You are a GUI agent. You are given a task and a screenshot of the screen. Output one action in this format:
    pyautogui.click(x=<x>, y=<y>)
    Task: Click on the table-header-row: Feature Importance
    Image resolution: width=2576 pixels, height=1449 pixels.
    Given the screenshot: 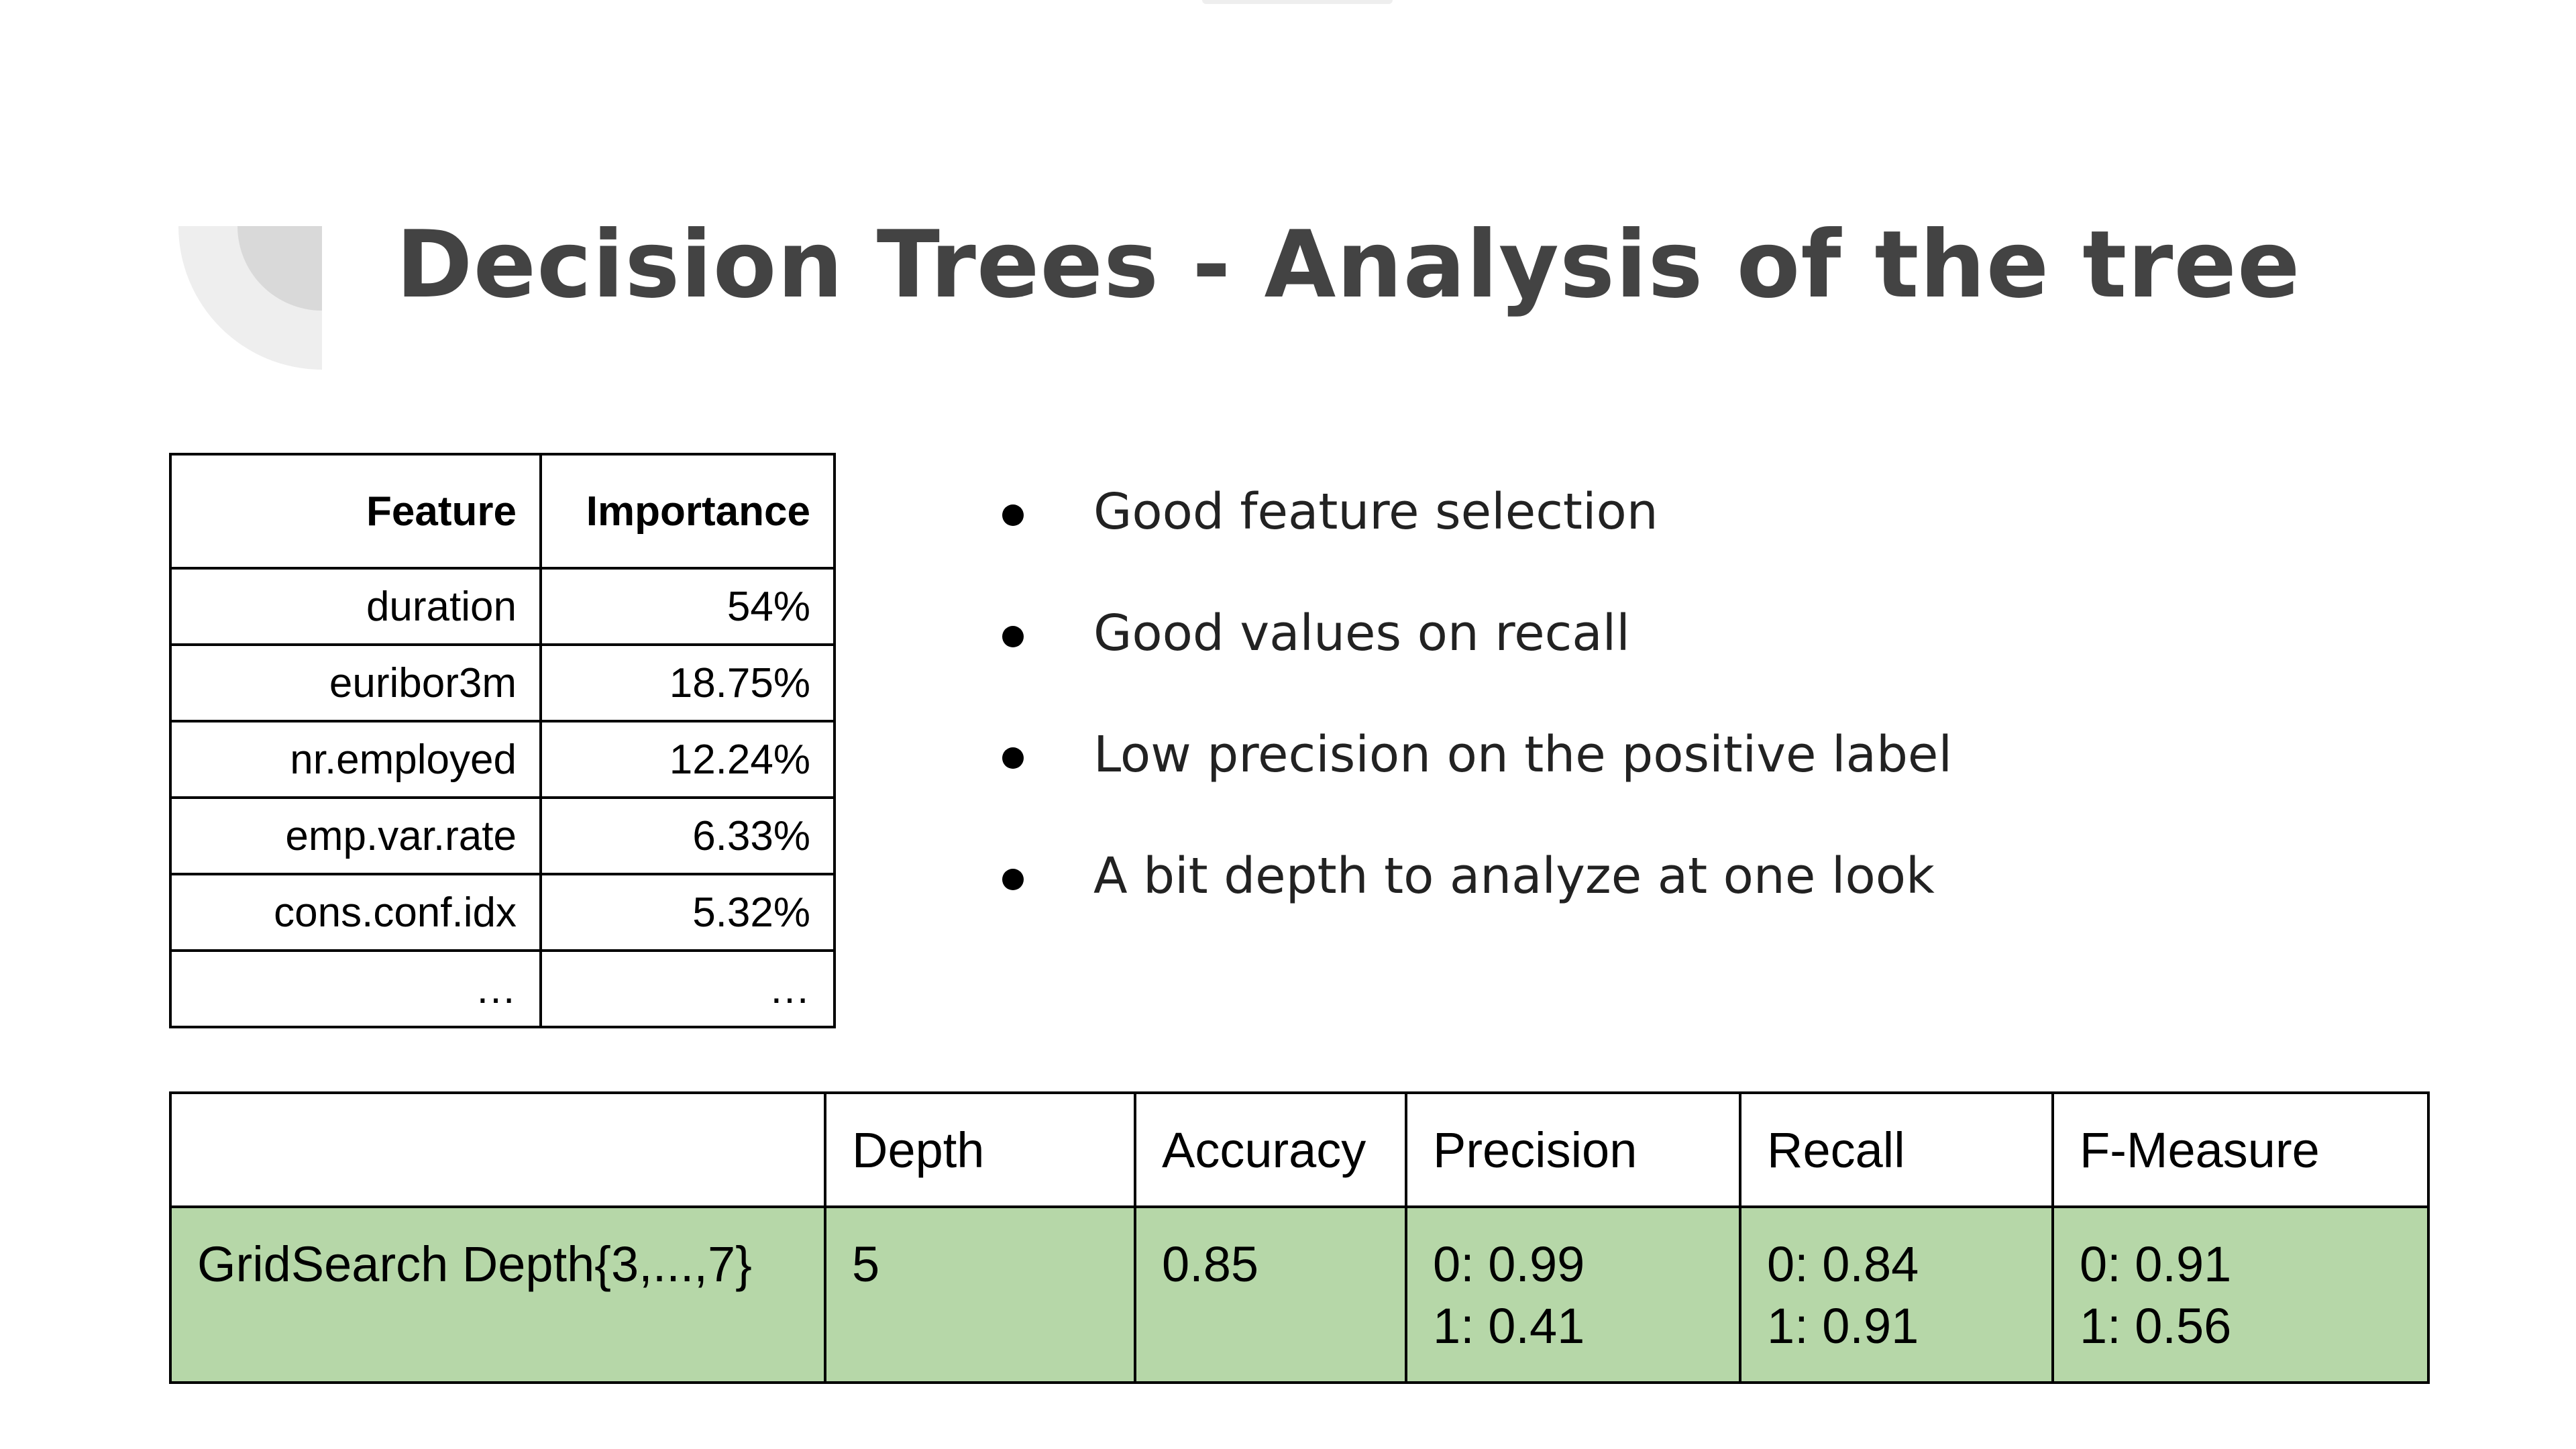 What is the action you would take?
    pyautogui.click(x=502, y=511)
    